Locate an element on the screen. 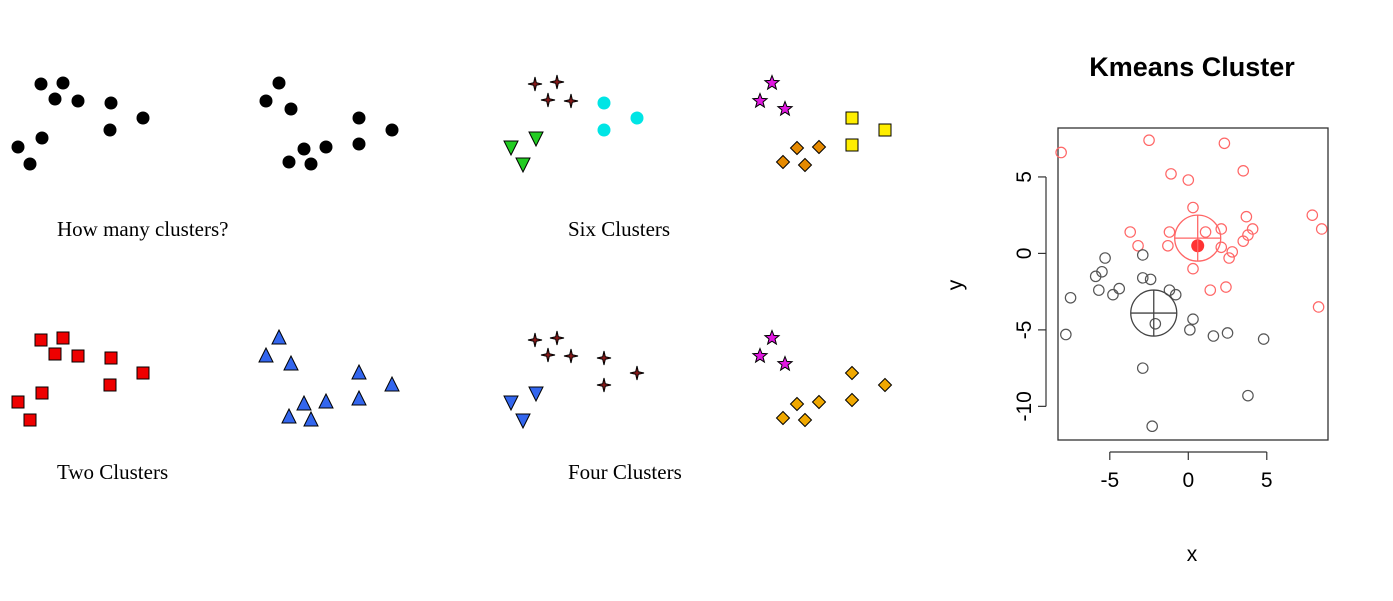 The height and width of the screenshot is (601, 1393). caption-how-many-clusters: How many clusters? is located at coordinates (142, 229).